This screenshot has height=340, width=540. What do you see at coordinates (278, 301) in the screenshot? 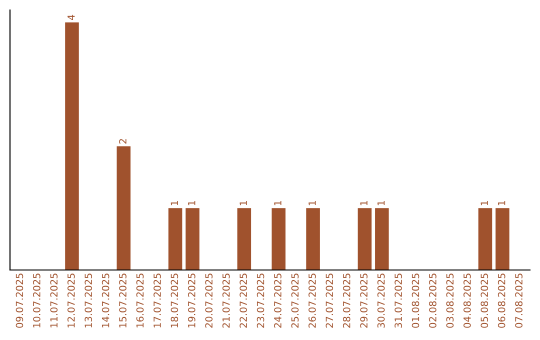
I see `x-tick-label: 24.07.2025` at bounding box center [278, 301].